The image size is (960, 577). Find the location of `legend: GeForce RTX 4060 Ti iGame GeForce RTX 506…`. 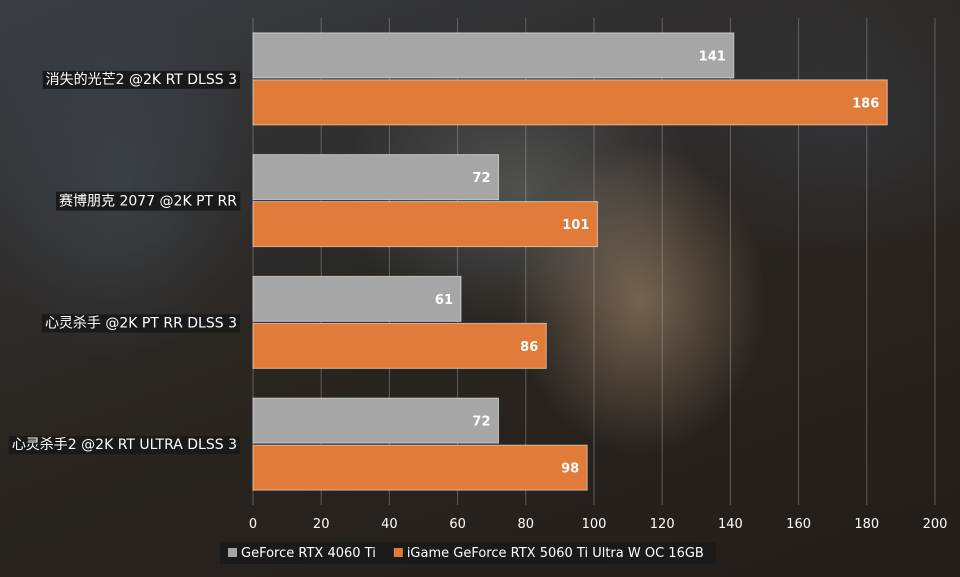

legend: GeForce RTX 4060 Ti iGame GeForce RTX 506… is located at coordinates (468, 553).